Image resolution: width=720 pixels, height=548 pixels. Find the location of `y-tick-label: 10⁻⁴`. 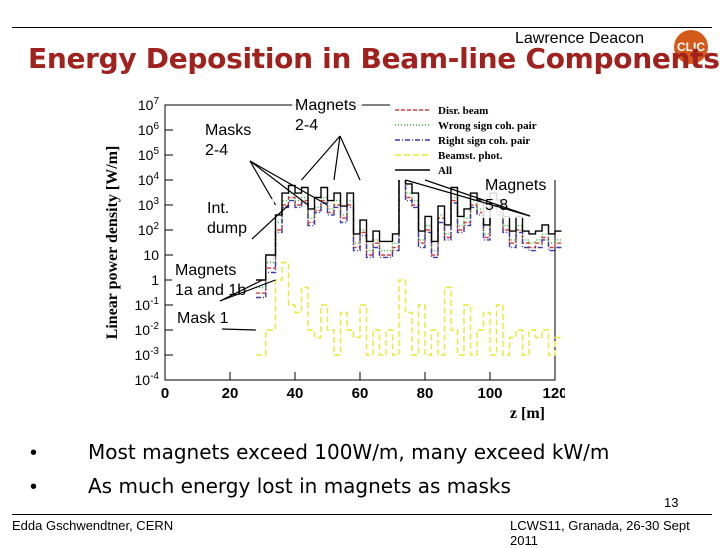

y-tick-label: 10⁻⁴ is located at coordinates (147, 379).